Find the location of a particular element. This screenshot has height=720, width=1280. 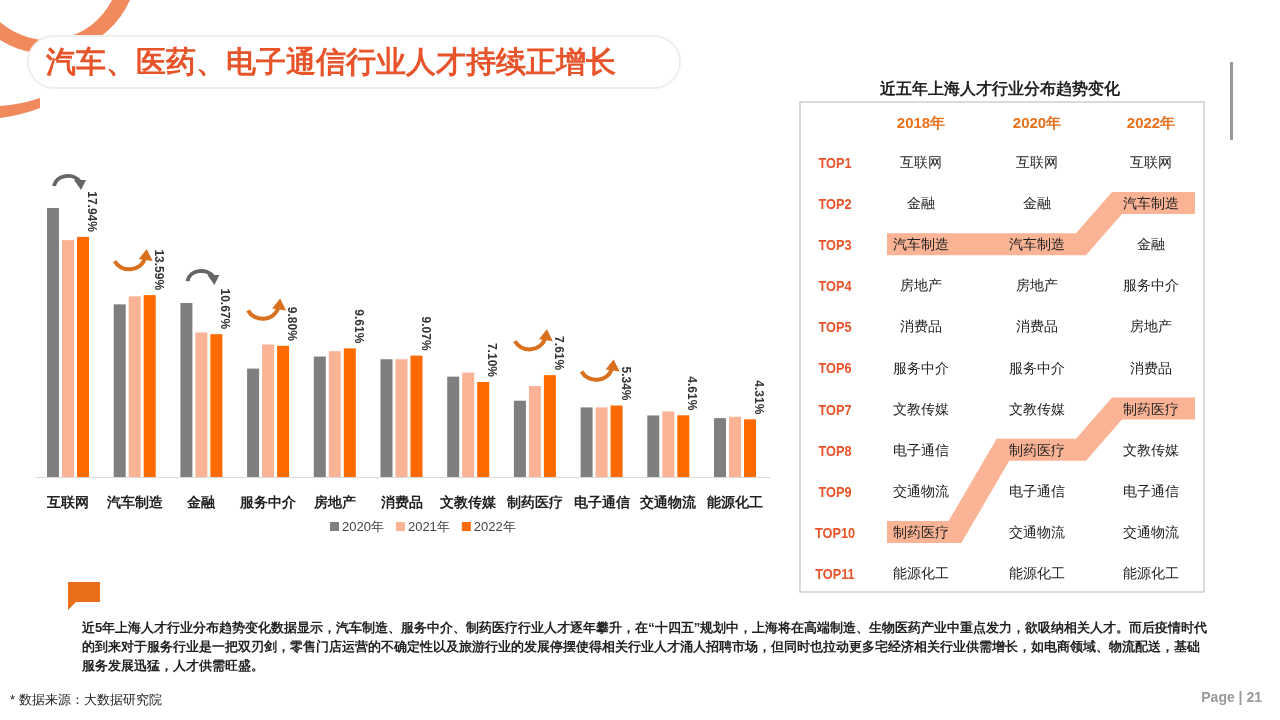

category-label: TOP5 is located at coordinates (835, 327).